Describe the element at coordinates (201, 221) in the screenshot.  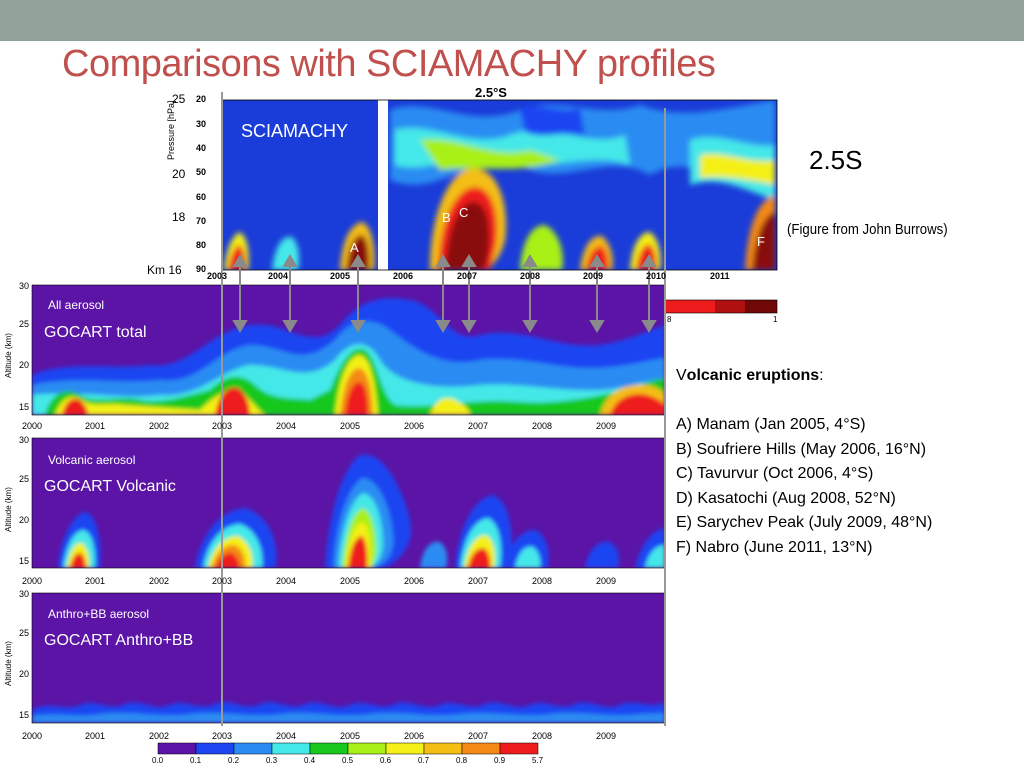
I see `pressure-tick: 70` at that location.